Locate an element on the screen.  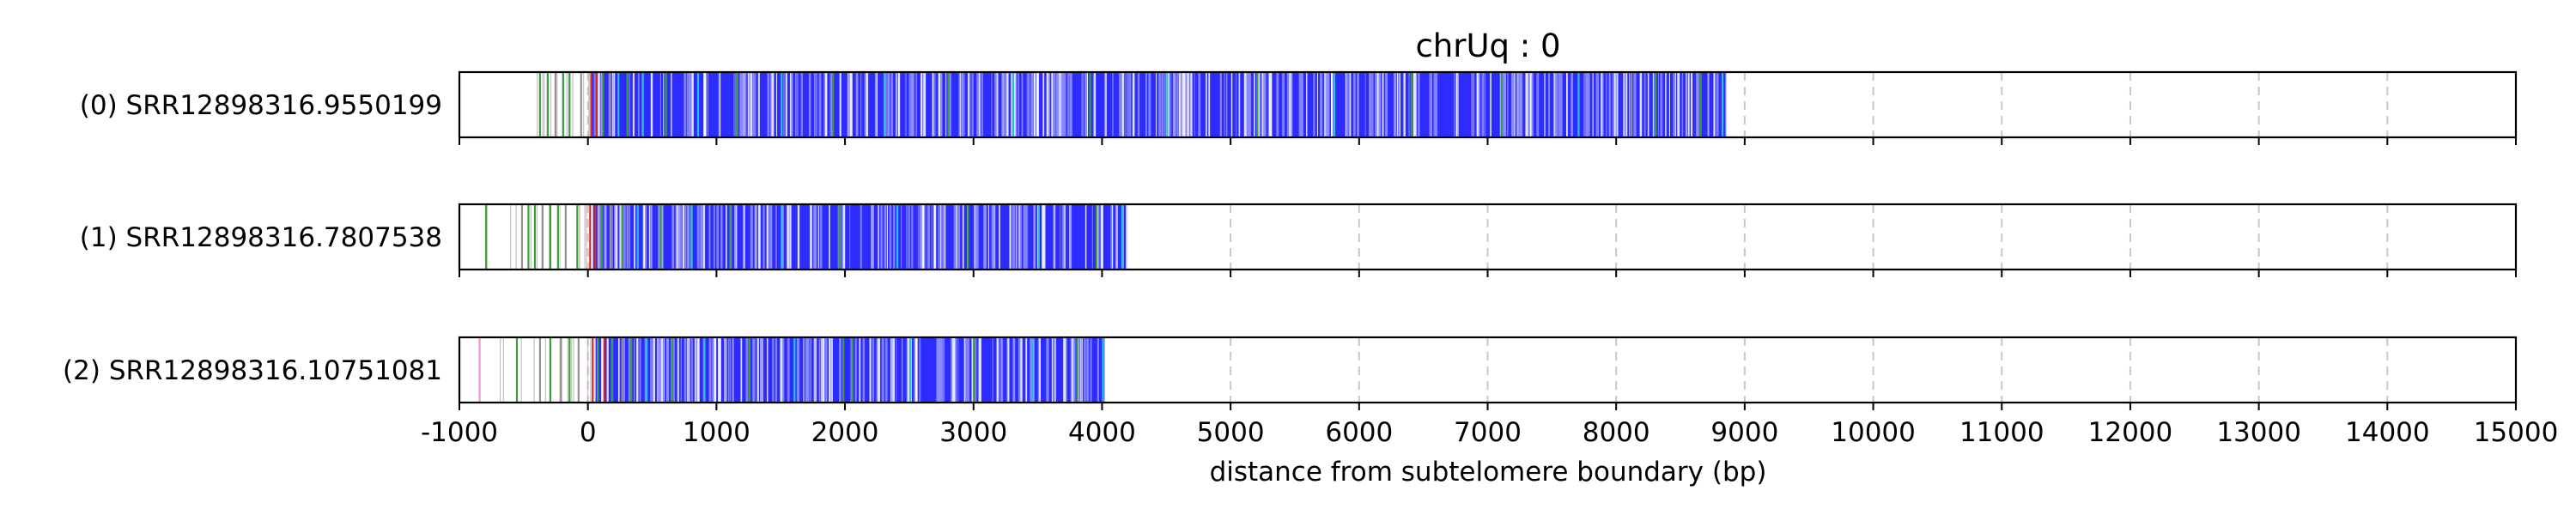
track-2: (2) SRR12898316.10751081 is located at coordinates (1290, 373).